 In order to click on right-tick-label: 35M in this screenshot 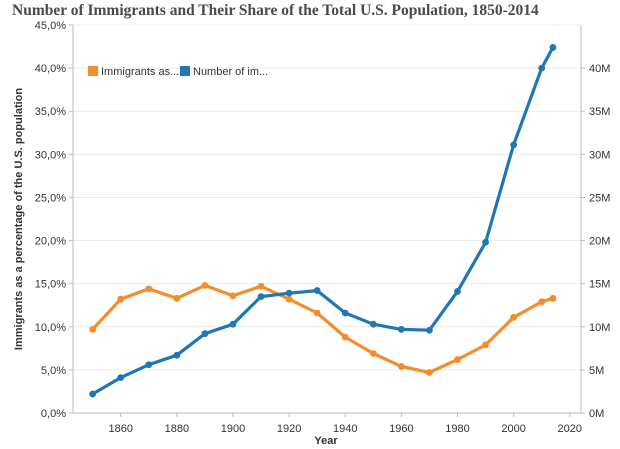, I will do `click(599, 112)`.